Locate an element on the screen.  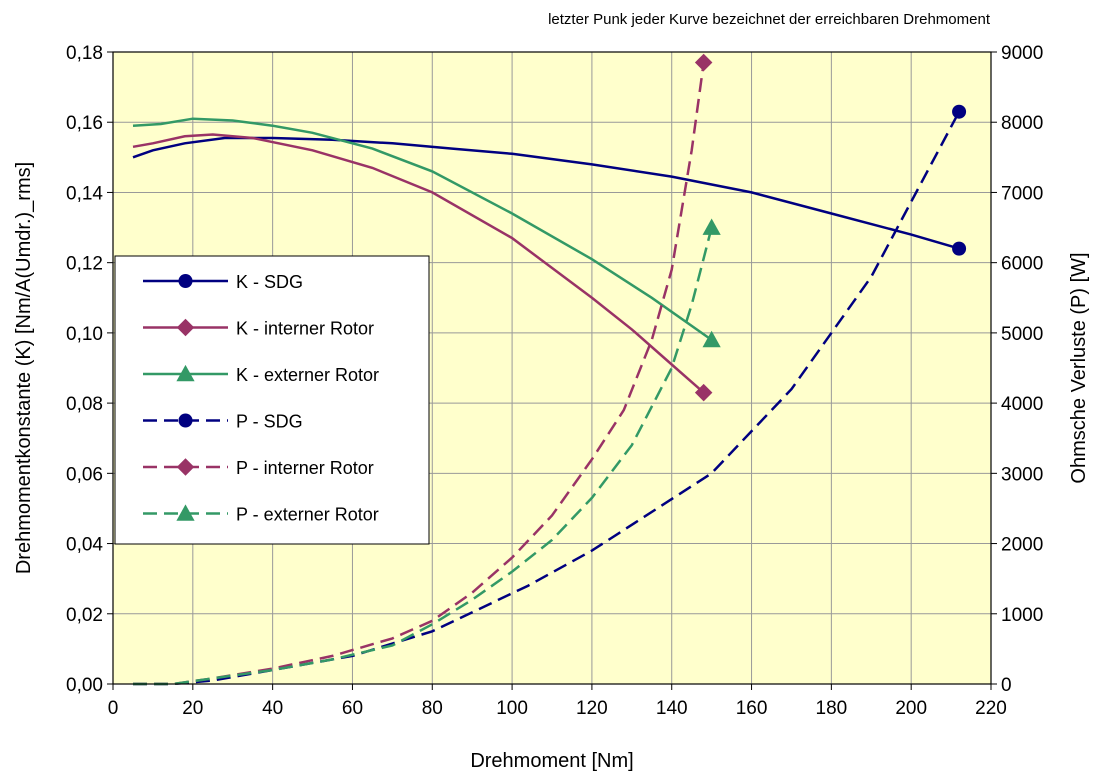
y2-tick-label: 3000 is located at coordinates (1022, 474).